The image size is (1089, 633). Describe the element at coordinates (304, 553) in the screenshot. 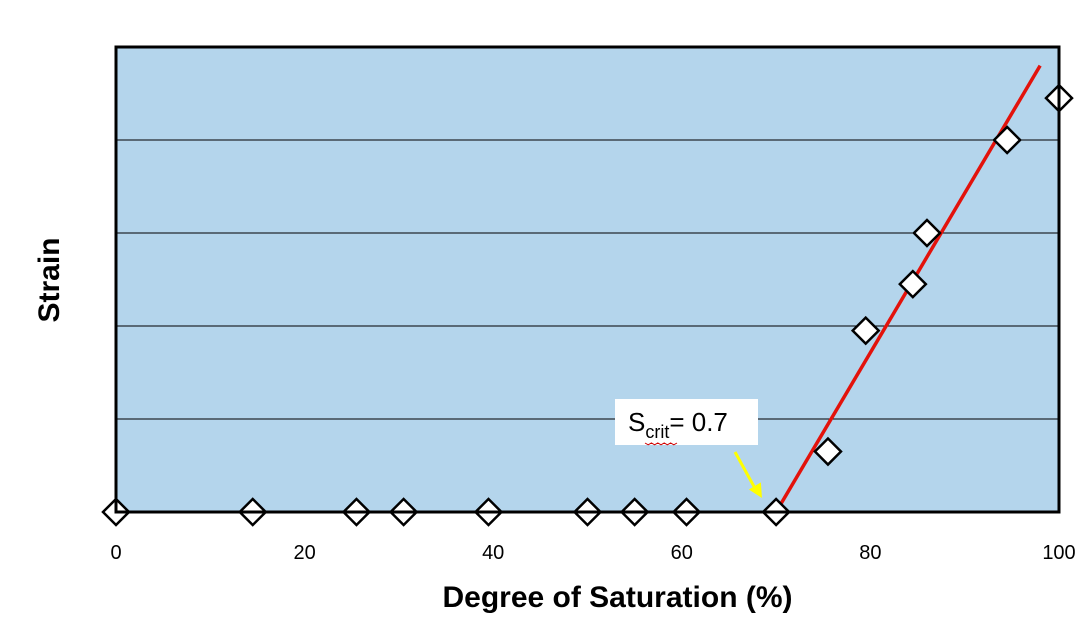

I see `x-tick-label-20: 20` at that location.